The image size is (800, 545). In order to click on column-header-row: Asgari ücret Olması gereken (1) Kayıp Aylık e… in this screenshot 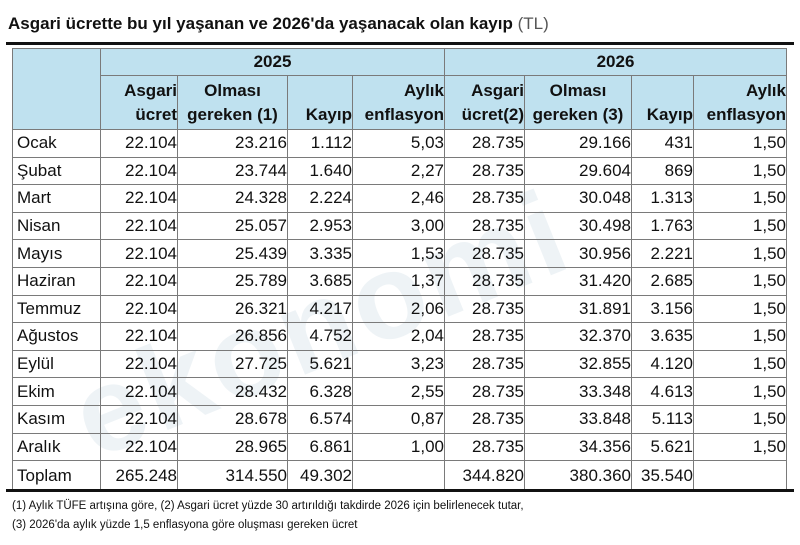, I will do `click(400, 102)`.